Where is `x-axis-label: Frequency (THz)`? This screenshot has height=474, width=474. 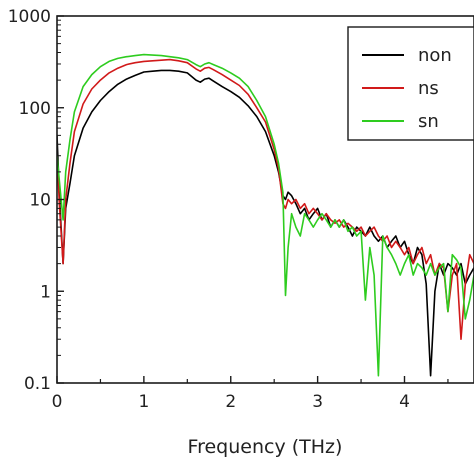
x-axis-label: Frequency (THz) is located at coordinates (265, 447).